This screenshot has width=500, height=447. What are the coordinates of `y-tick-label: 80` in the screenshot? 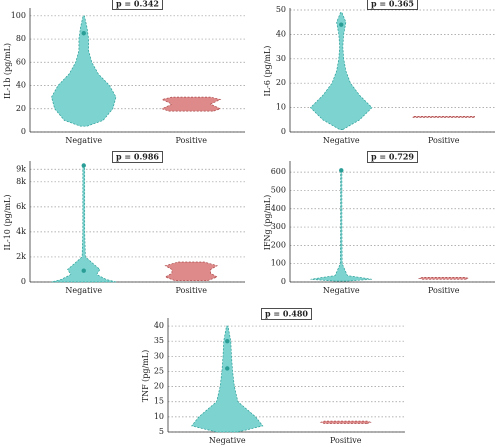 It's located at (21, 38).